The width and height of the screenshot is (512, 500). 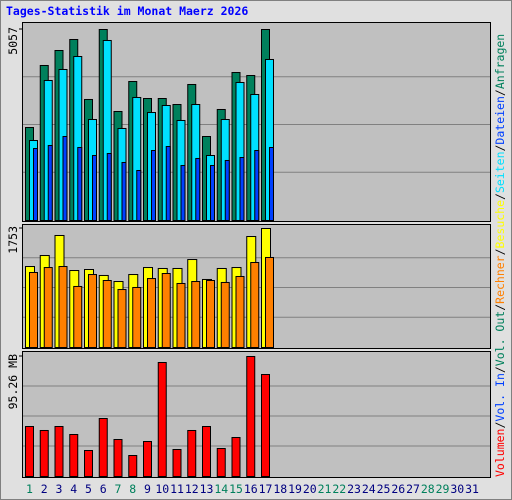 I want to click on y-tick-label: 95.26 MB, so click(x=13, y=381).